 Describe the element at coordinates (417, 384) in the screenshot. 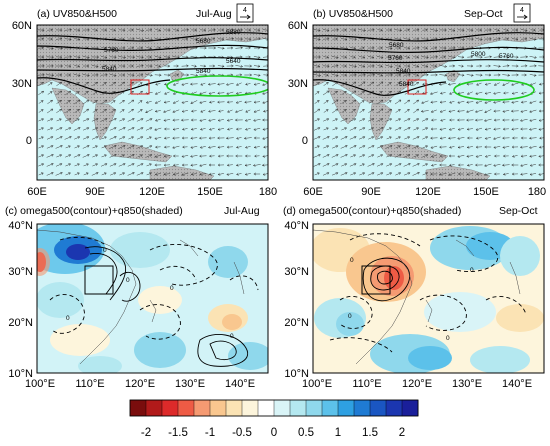

I see `svg-text: 120°E` at that location.